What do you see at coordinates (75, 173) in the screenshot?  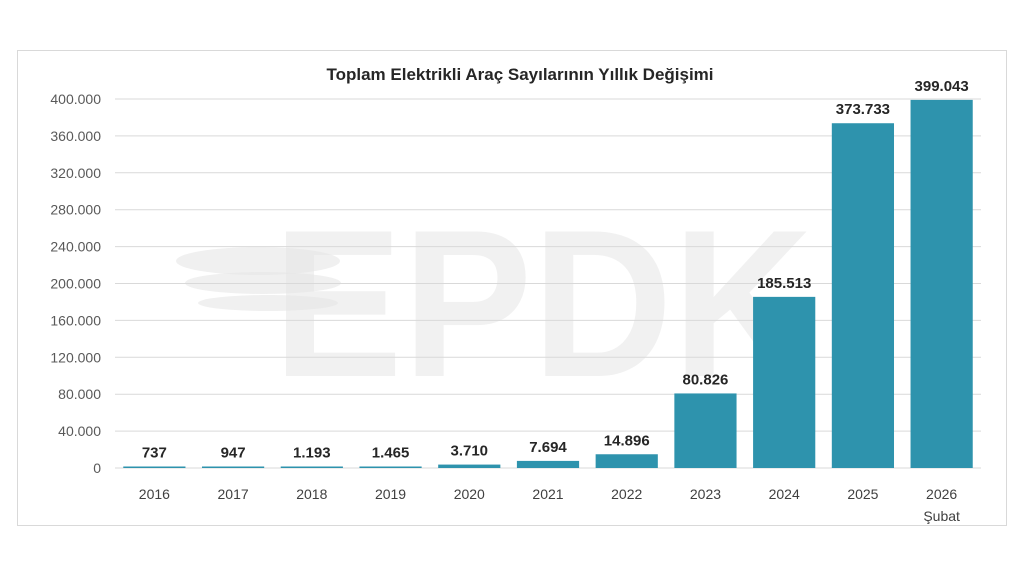 I see `y-tick-label: 320.000` at bounding box center [75, 173].